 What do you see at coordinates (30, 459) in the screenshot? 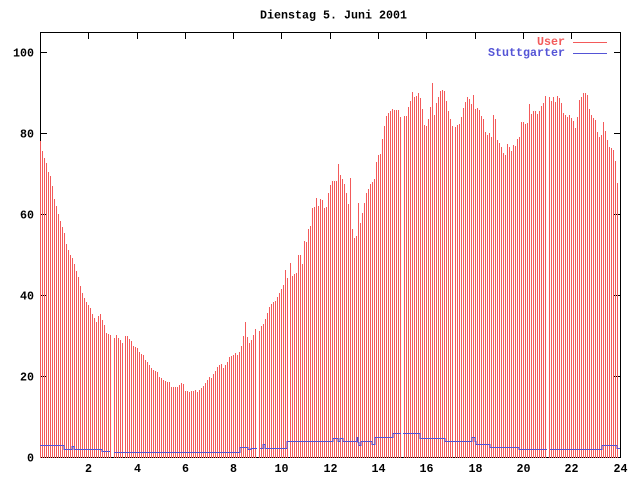
I see `svg-text: 0` at bounding box center [30, 459].